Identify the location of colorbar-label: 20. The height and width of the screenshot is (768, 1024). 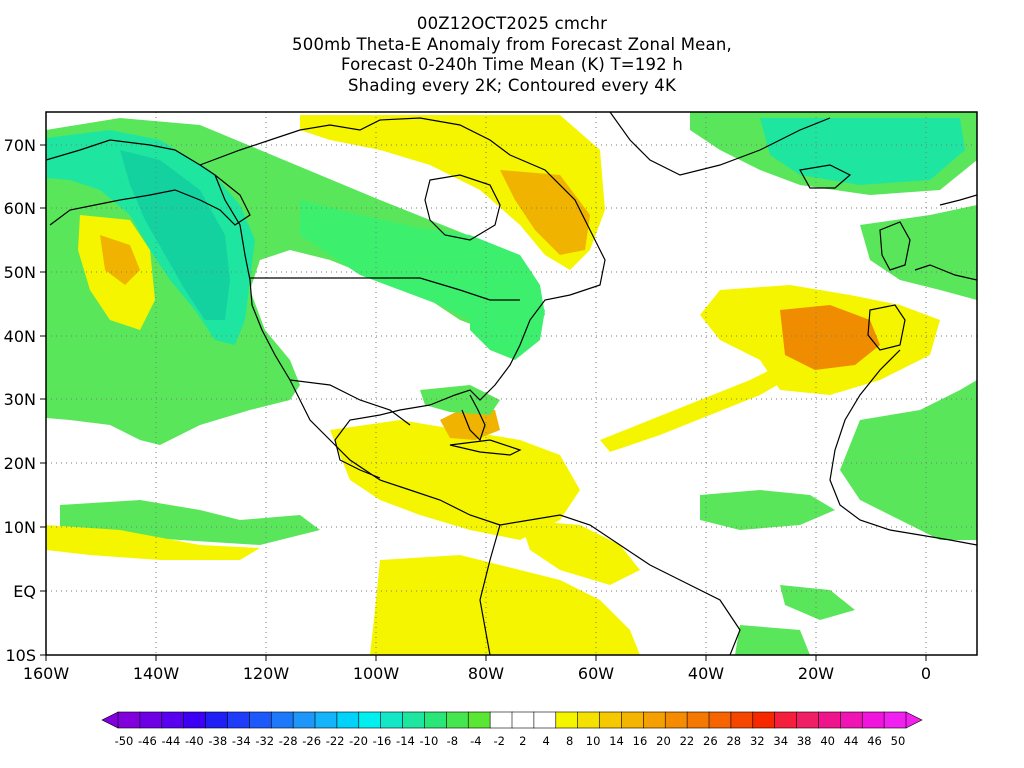
(663, 741).